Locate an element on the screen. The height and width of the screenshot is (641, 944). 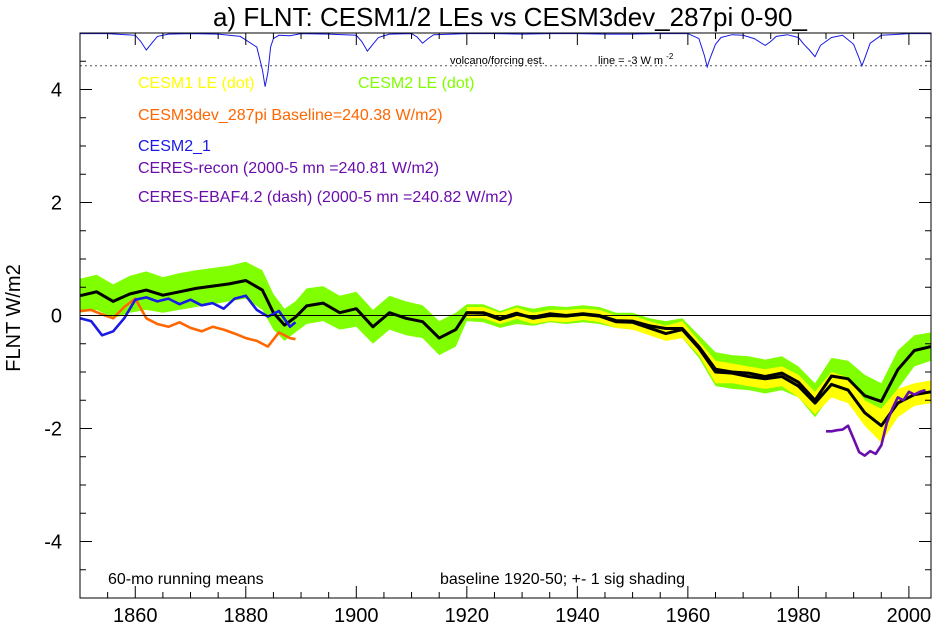
x-tick-label: 1980 is located at coordinates (798, 616).